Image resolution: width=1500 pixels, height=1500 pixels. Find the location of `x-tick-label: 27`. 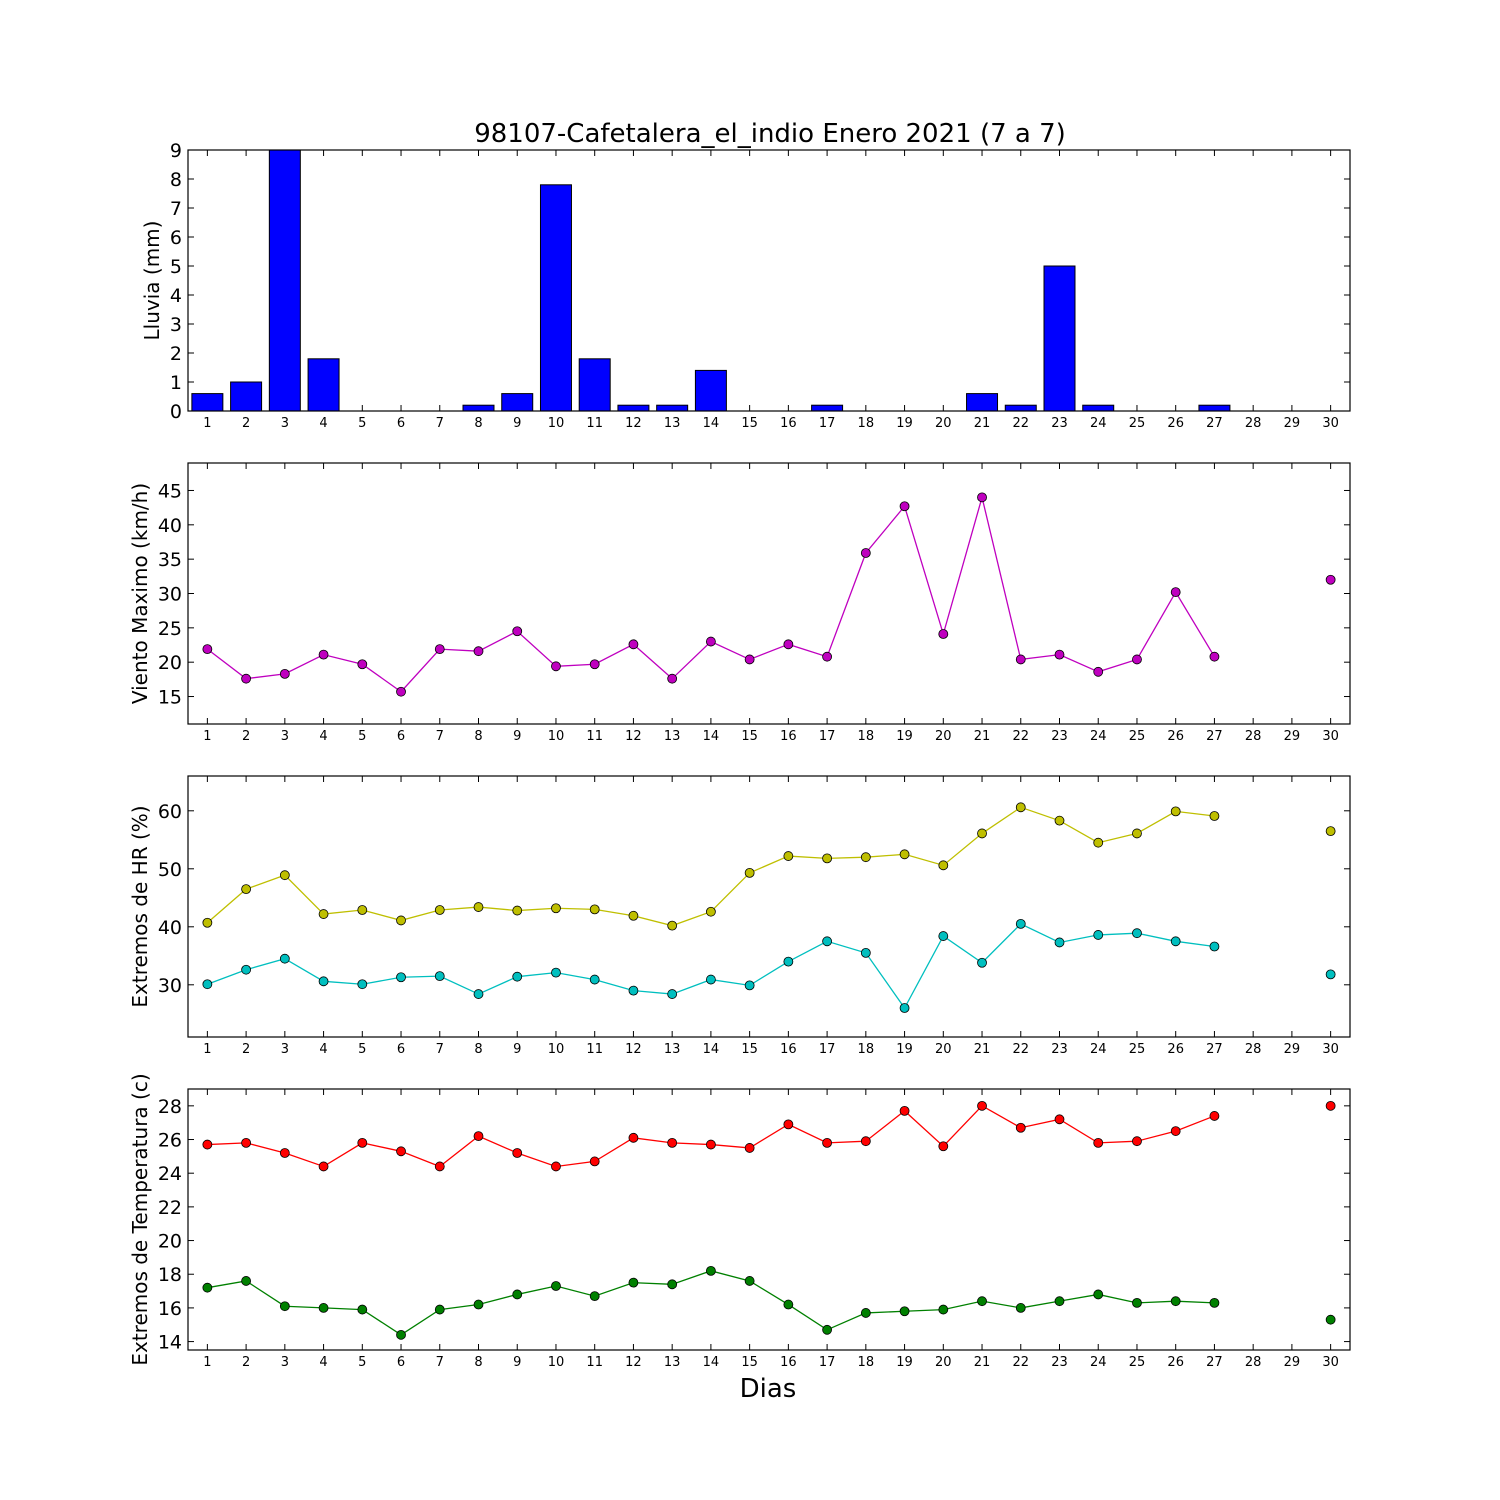

x-tick-label: 27 is located at coordinates (1214, 423).